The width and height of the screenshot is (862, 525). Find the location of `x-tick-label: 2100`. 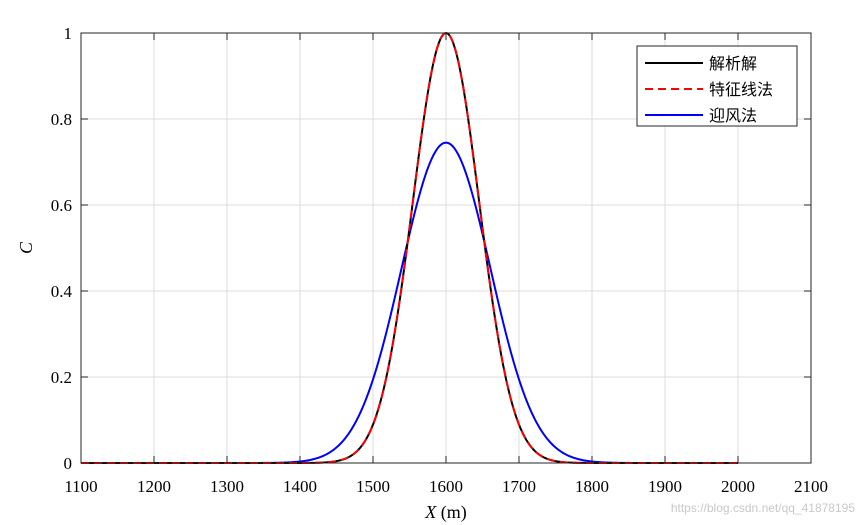

x-tick-label: 2100 is located at coordinates (811, 486).